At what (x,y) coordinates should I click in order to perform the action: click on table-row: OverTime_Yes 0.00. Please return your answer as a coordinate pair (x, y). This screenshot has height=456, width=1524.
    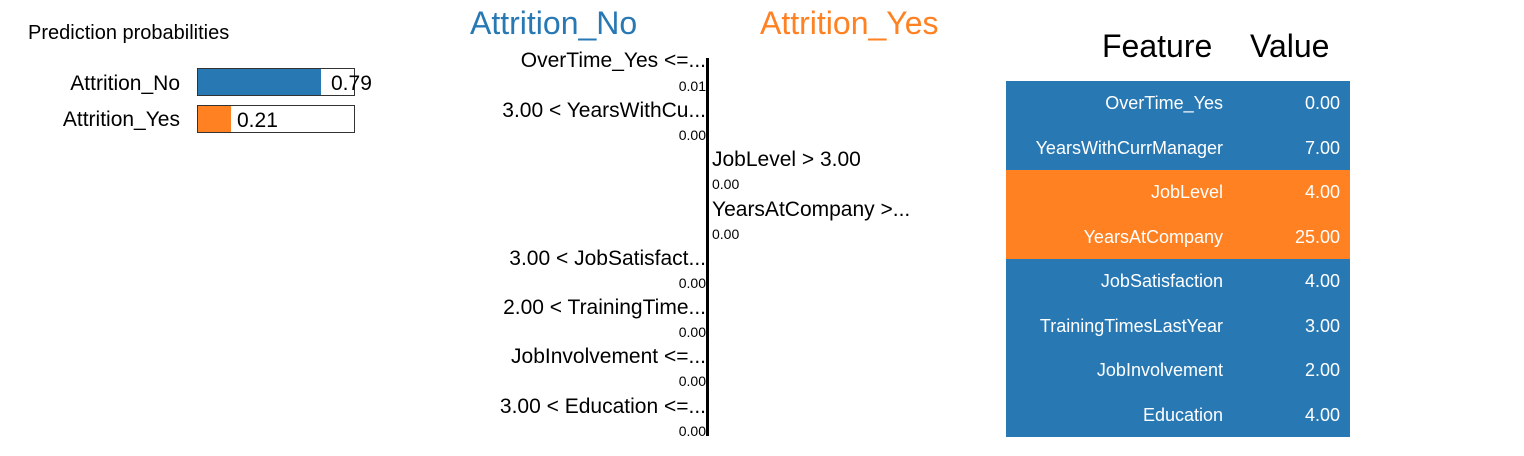
    Looking at the image, I should click on (1178, 103).